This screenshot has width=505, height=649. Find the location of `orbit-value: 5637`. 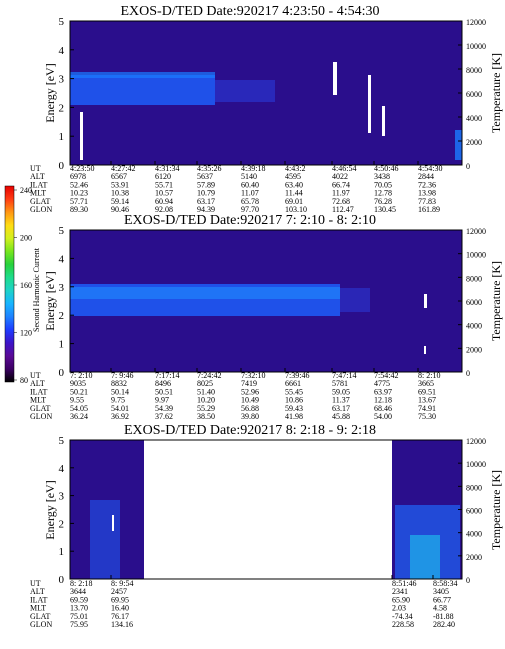

orbit-value: 5637 is located at coordinates (205, 176).